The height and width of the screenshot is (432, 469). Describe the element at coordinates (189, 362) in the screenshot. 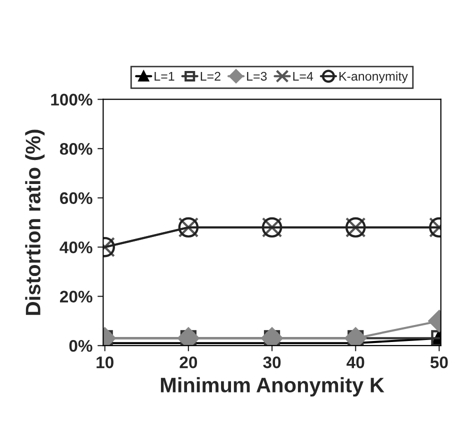

I see `x-tick-label: 20` at that location.